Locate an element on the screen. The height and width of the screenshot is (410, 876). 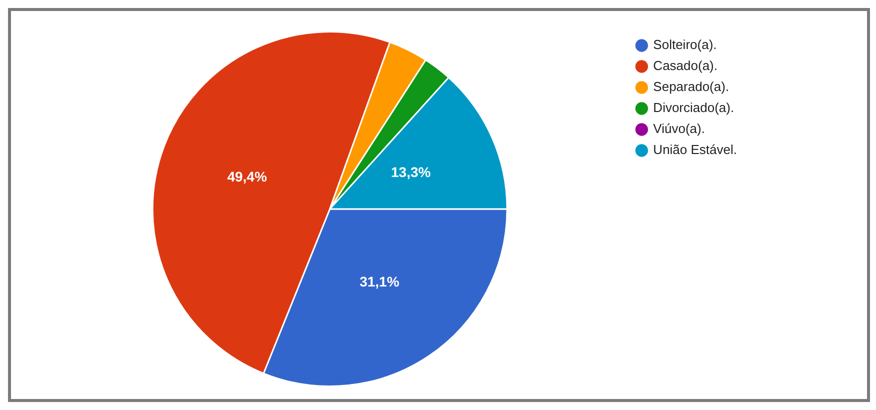
data-label: 31,1% is located at coordinates (380, 281).